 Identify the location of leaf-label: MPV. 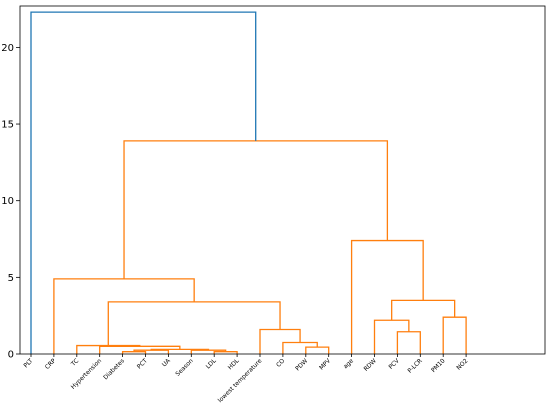
(325, 364).